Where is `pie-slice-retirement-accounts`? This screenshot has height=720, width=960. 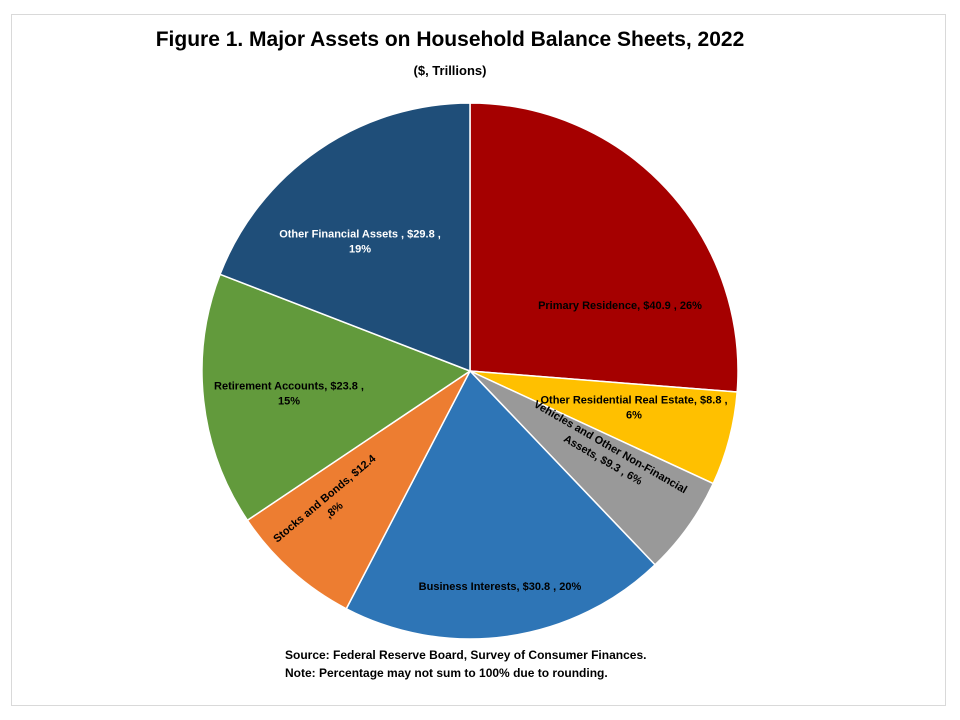 pie-slice-retirement-accounts is located at coordinates (336, 397).